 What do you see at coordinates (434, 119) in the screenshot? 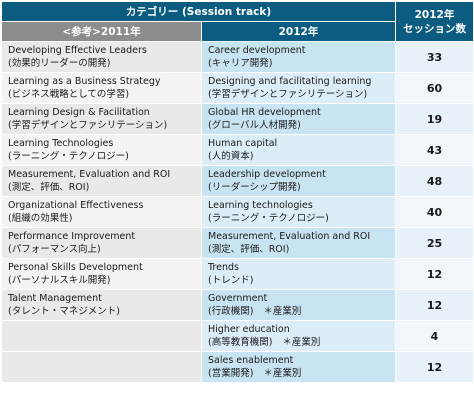
I see `session-count-cell: 19` at bounding box center [434, 119].